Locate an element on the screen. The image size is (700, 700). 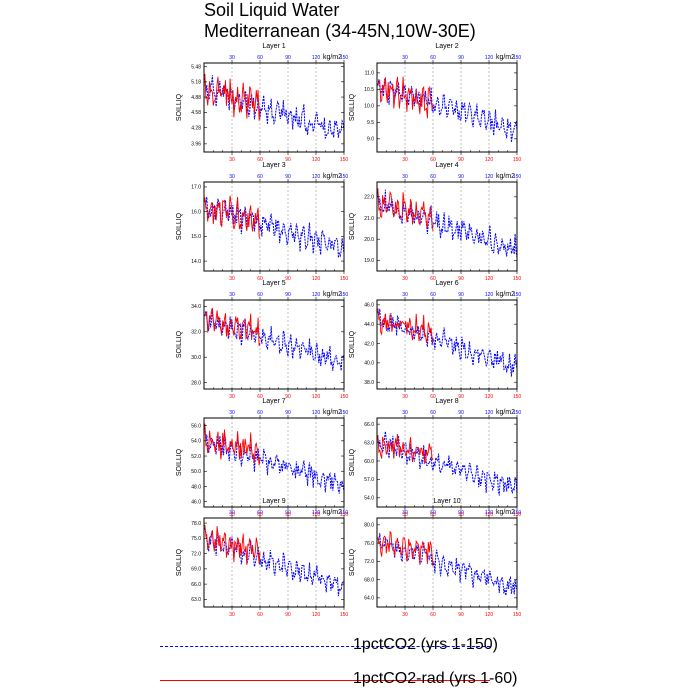
y-tick-label: 22.0 is located at coordinates (369, 198).